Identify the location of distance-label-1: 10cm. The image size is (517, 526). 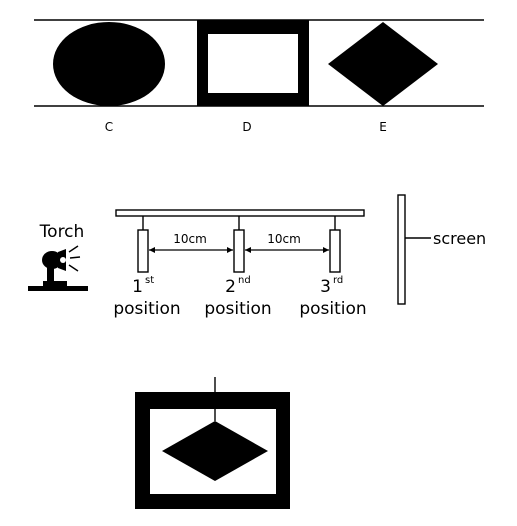
(190, 239).